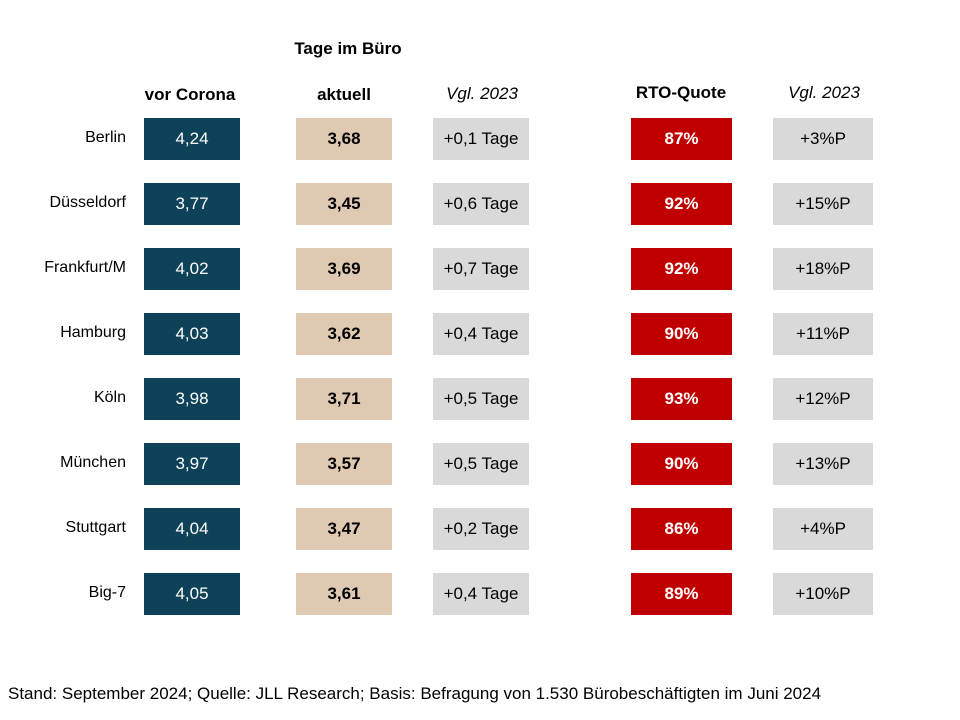 This screenshot has height=720, width=960. I want to click on cell-vgl-2023-rto: +11%P, so click(823, 334).